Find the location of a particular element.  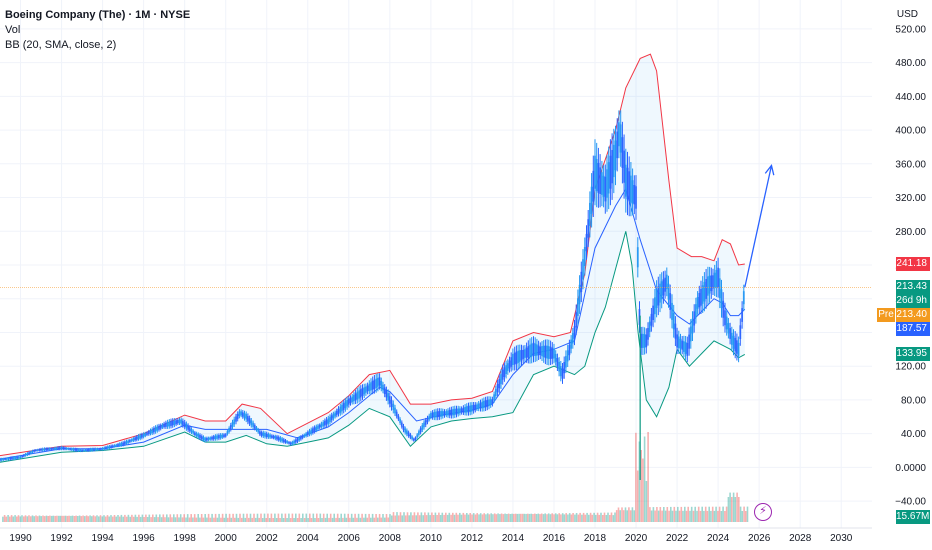

volume-indicator-label: Vol is located at coordinates (13, 30).